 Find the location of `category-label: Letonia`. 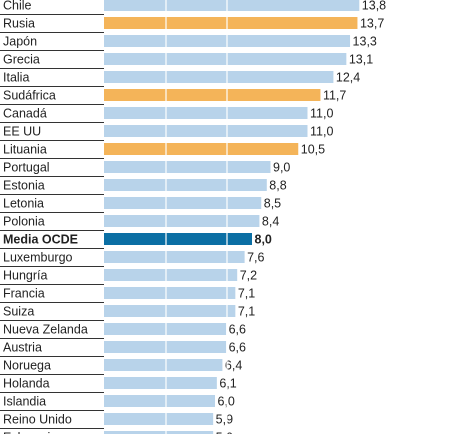

category-label: Letonia is located at coordinates (23, 204).